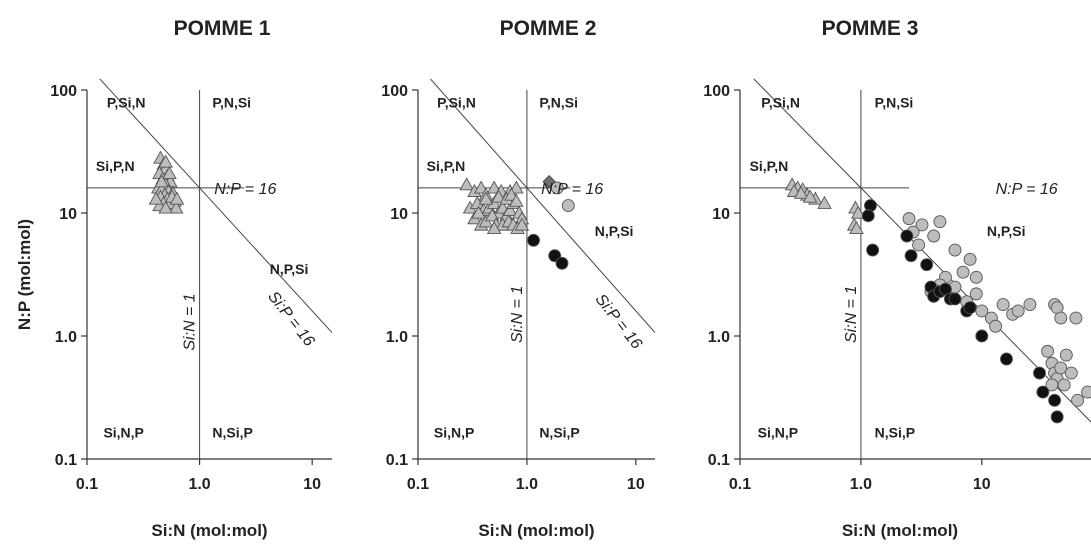 The width and height of the screenshot is (1091, 545). I want to click on y-axis-label: N:P (mol:mol), so click(24, 274).